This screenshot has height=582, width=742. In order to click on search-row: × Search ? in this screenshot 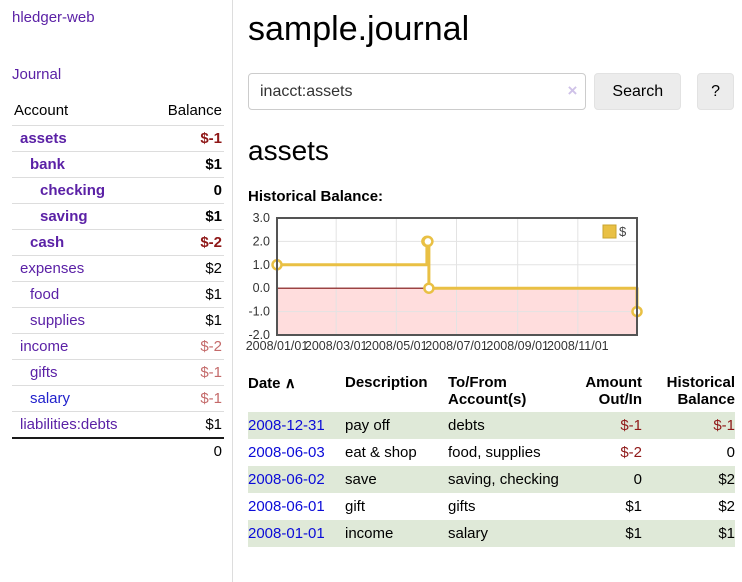, I will do `click(491, 91)`.